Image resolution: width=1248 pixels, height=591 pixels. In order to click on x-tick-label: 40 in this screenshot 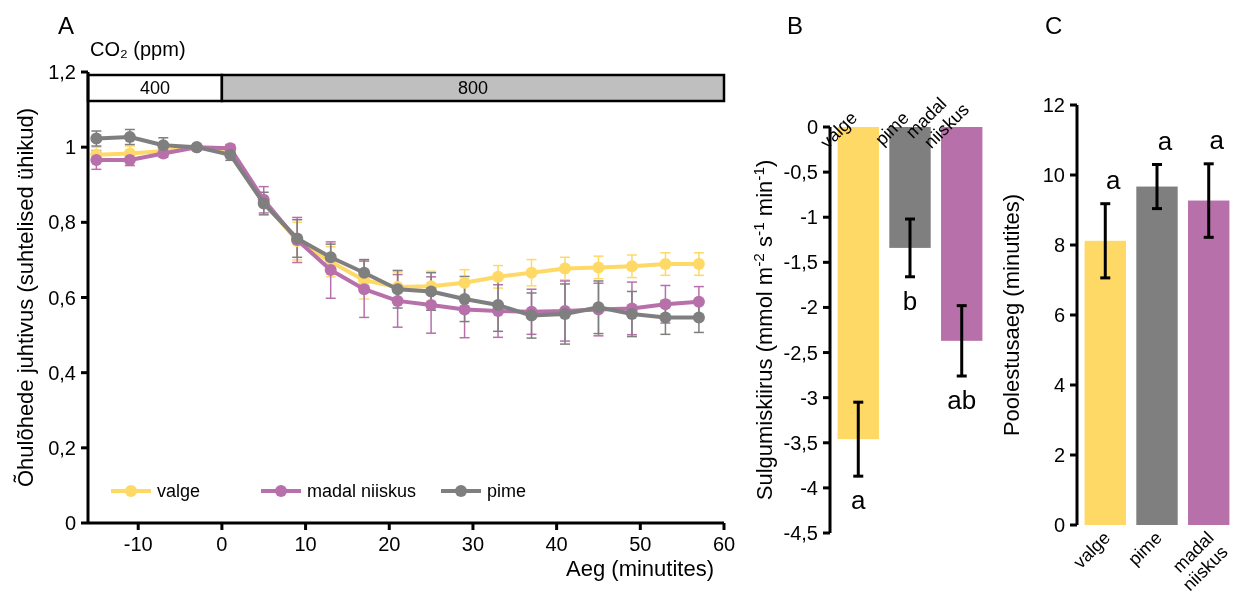, I will do `click(556, 544)`.